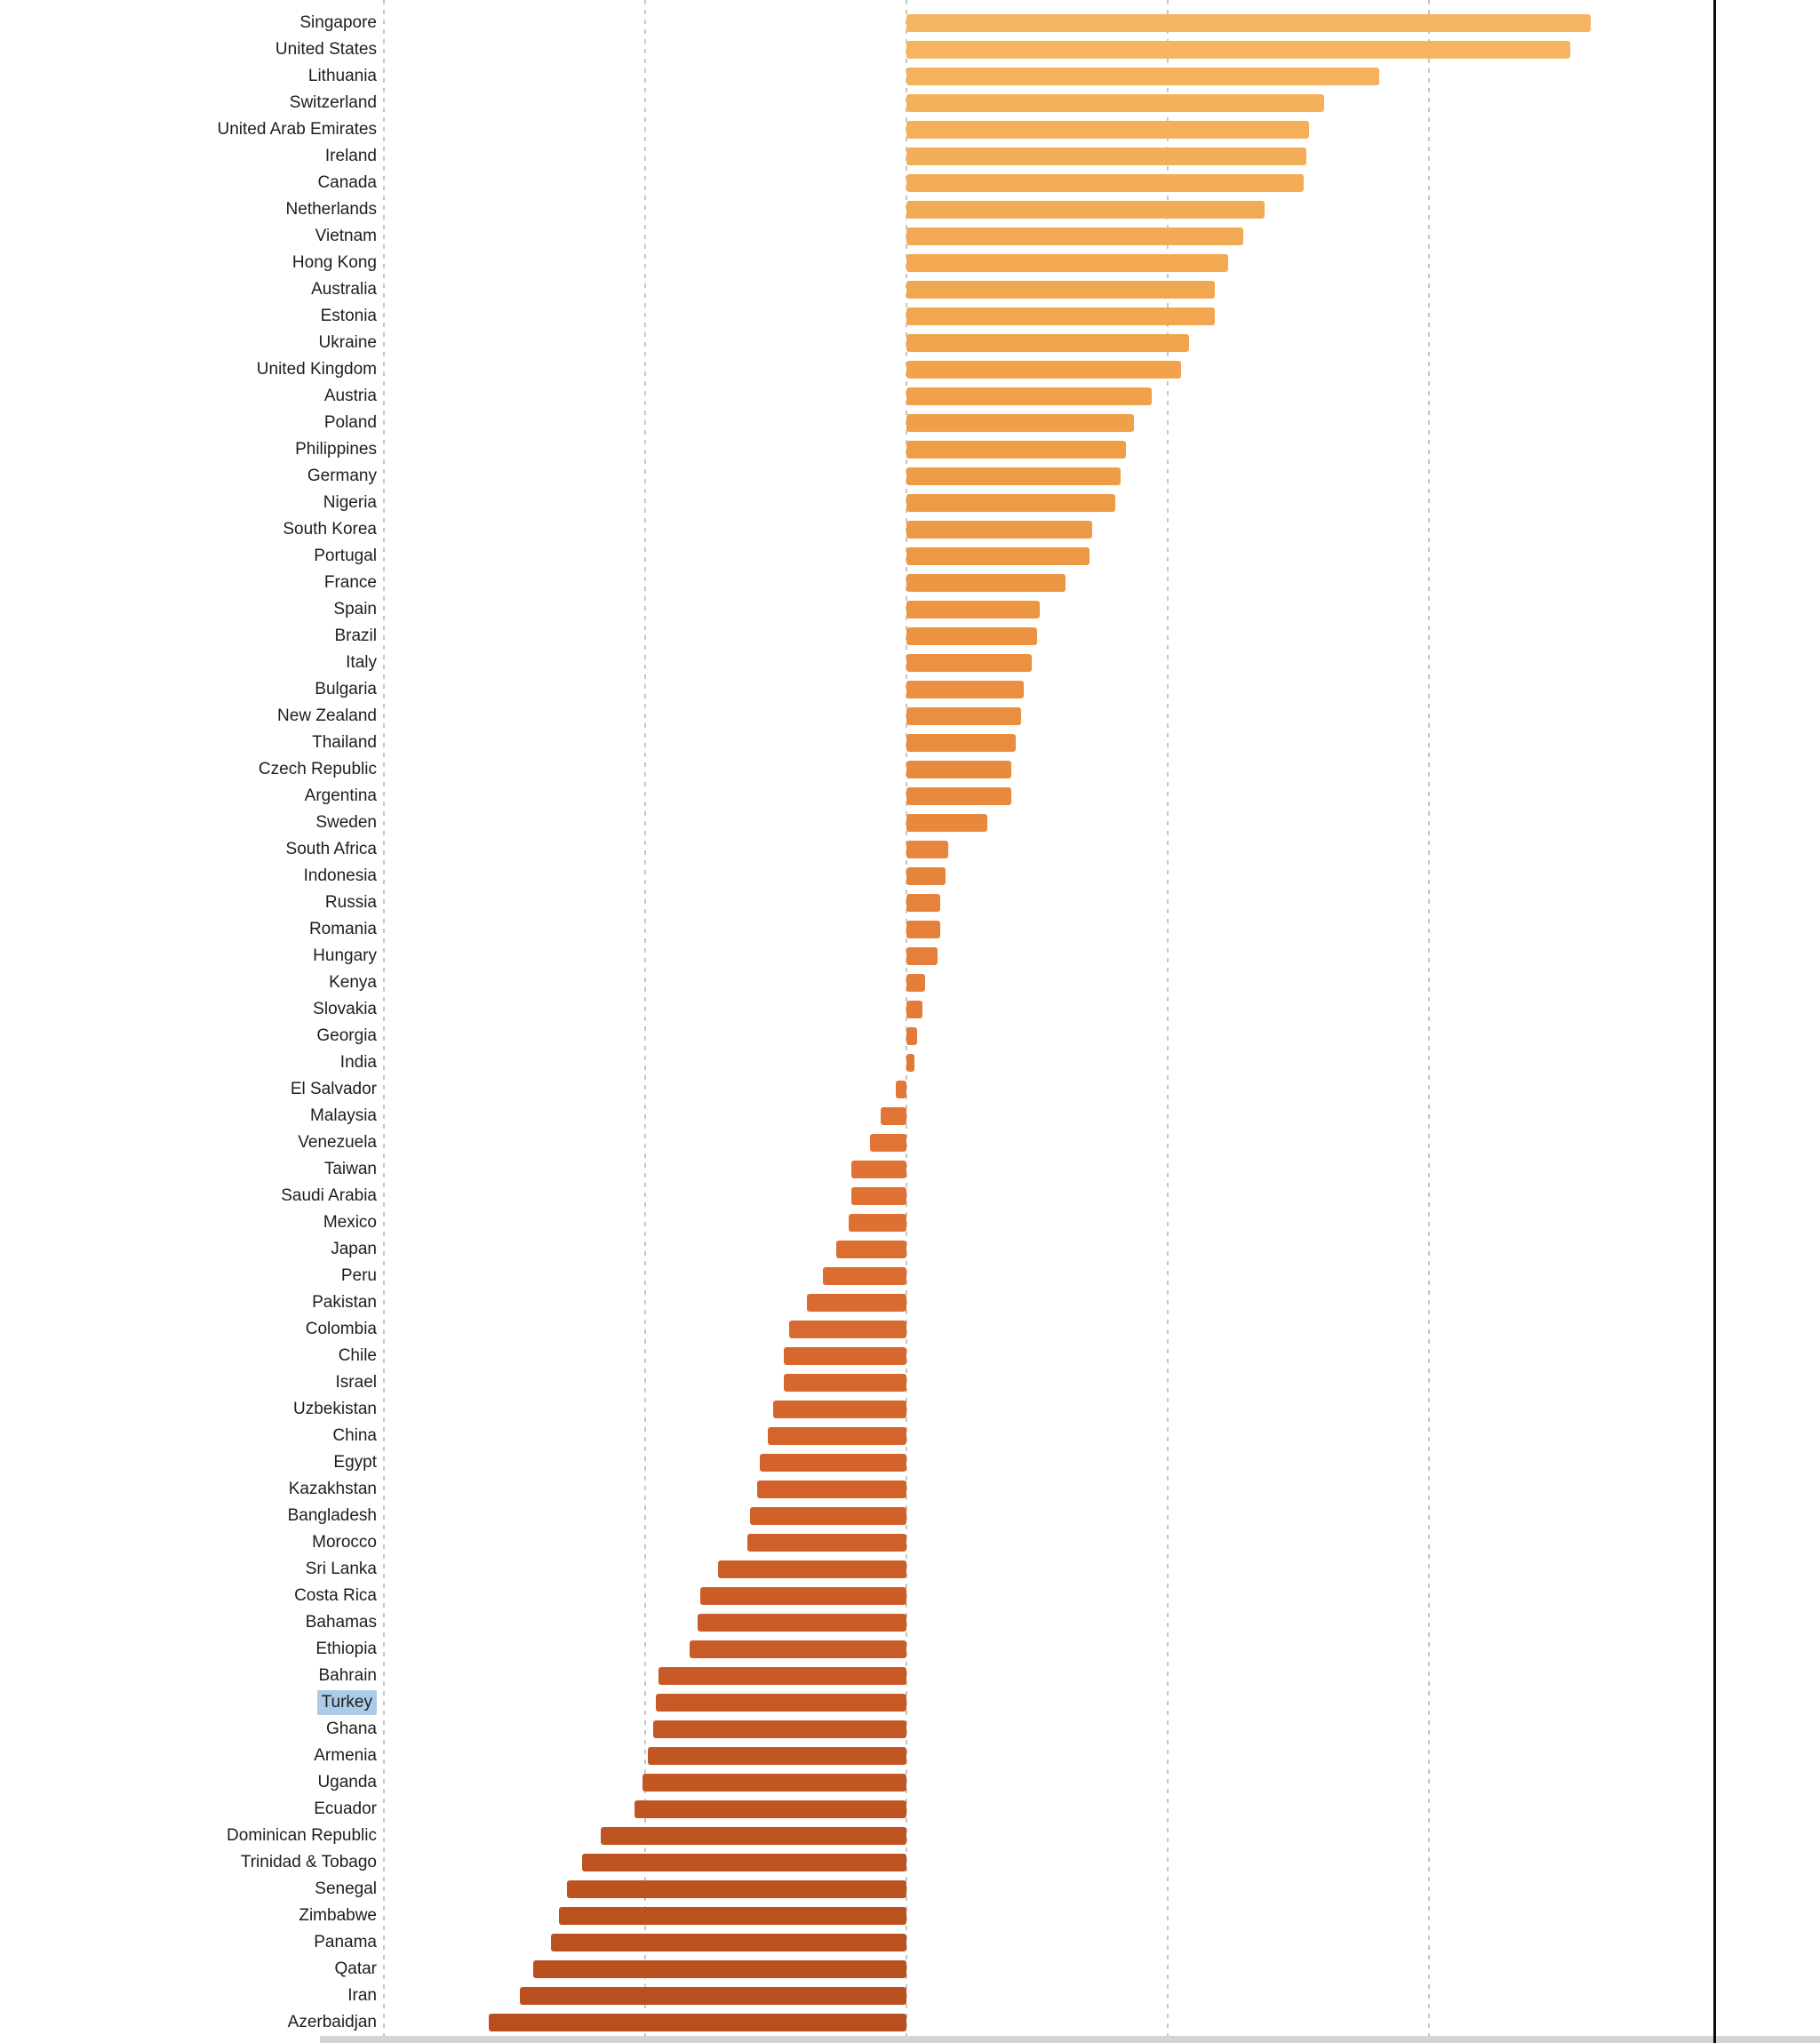 Image resolution: width=1820 pixels, height=2043 pixels. I want to click on country-label: Hungary, so click(345, 956).